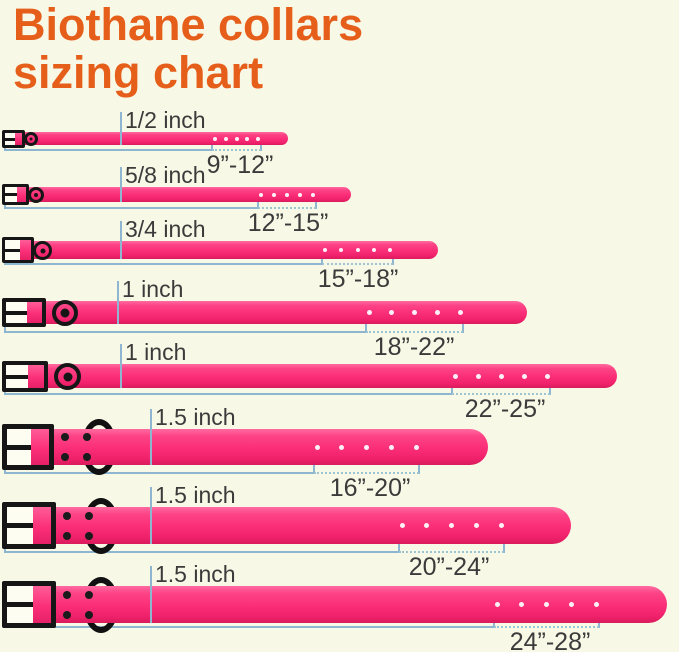 The height and width of the screenshot is (652, 679). I want to click on page-title-line2: sizing chart, so click(138, 72).